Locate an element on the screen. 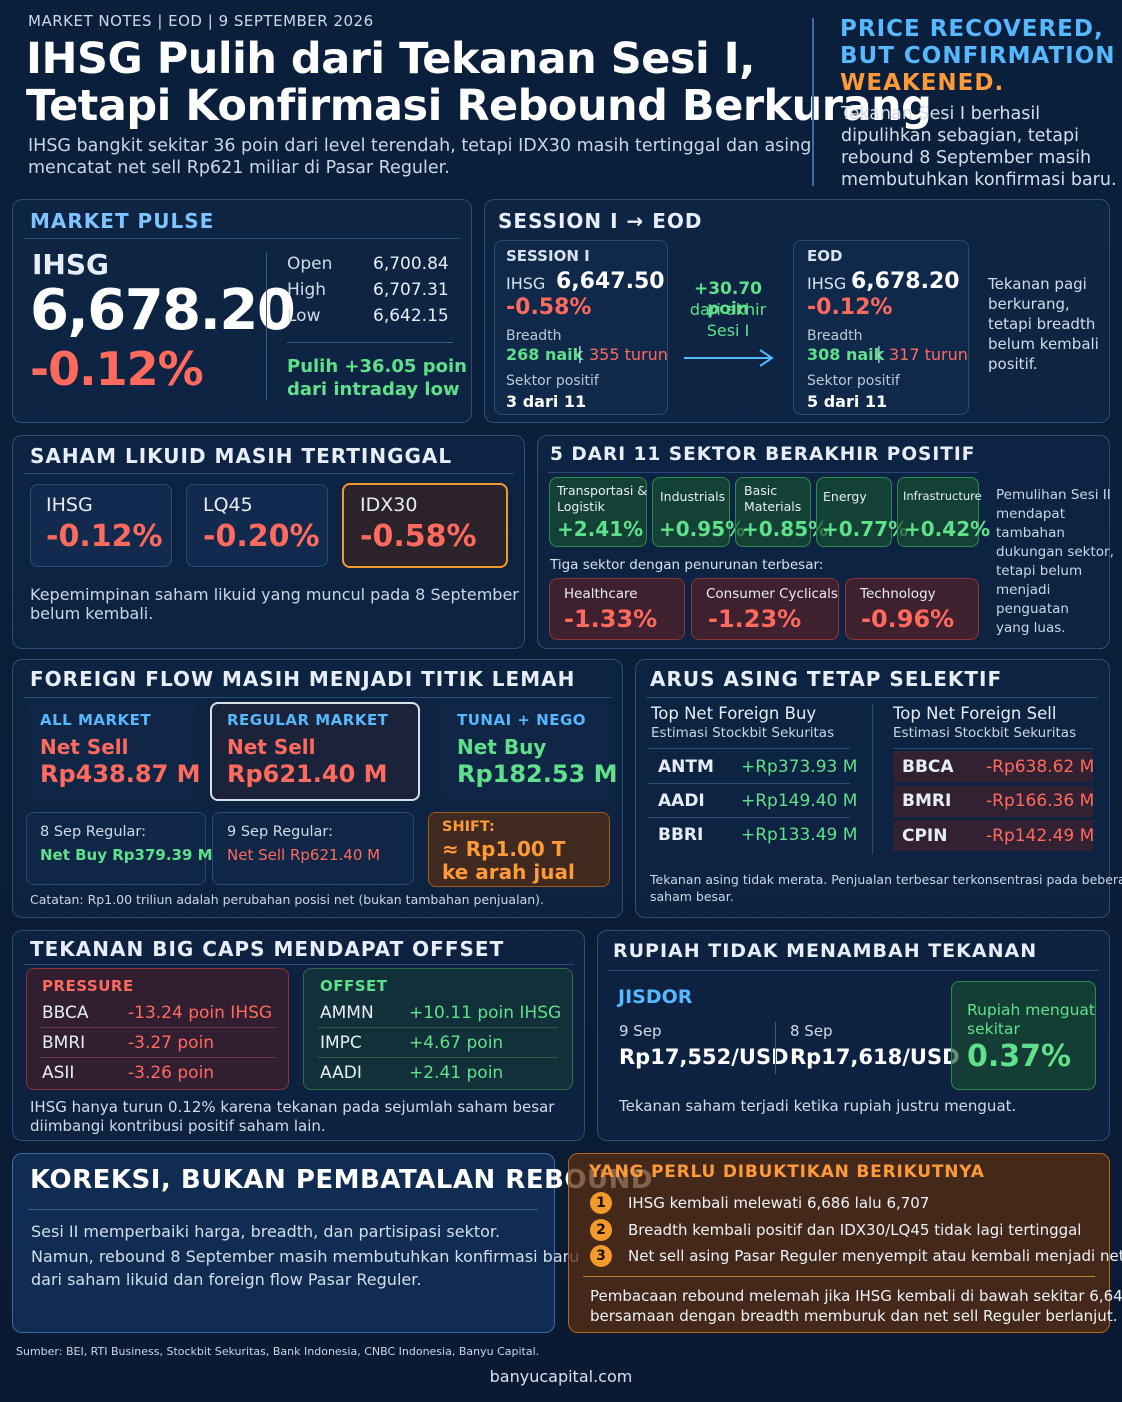 The height and width of the screenshot is (1402, 1122). rupiah-d2-value: Rp17,618/USD is located at coordinates (875, 1057).